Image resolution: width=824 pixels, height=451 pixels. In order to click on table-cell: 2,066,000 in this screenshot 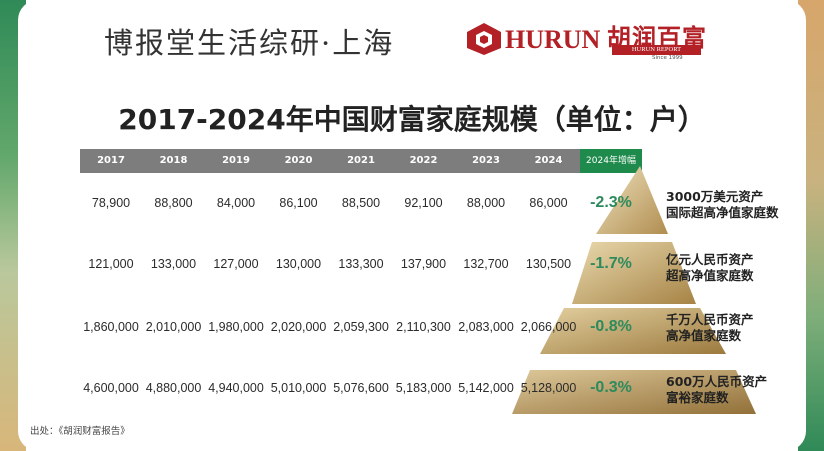, I will do `click(548, 327)`.